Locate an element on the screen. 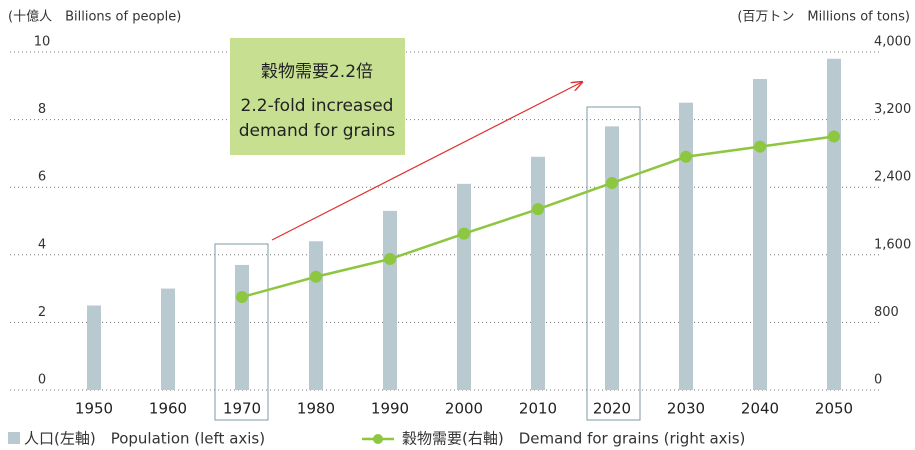 The height and width of the screenshot is (450, 915). y-tick-label: 6 is located at coordinates (42, 177).